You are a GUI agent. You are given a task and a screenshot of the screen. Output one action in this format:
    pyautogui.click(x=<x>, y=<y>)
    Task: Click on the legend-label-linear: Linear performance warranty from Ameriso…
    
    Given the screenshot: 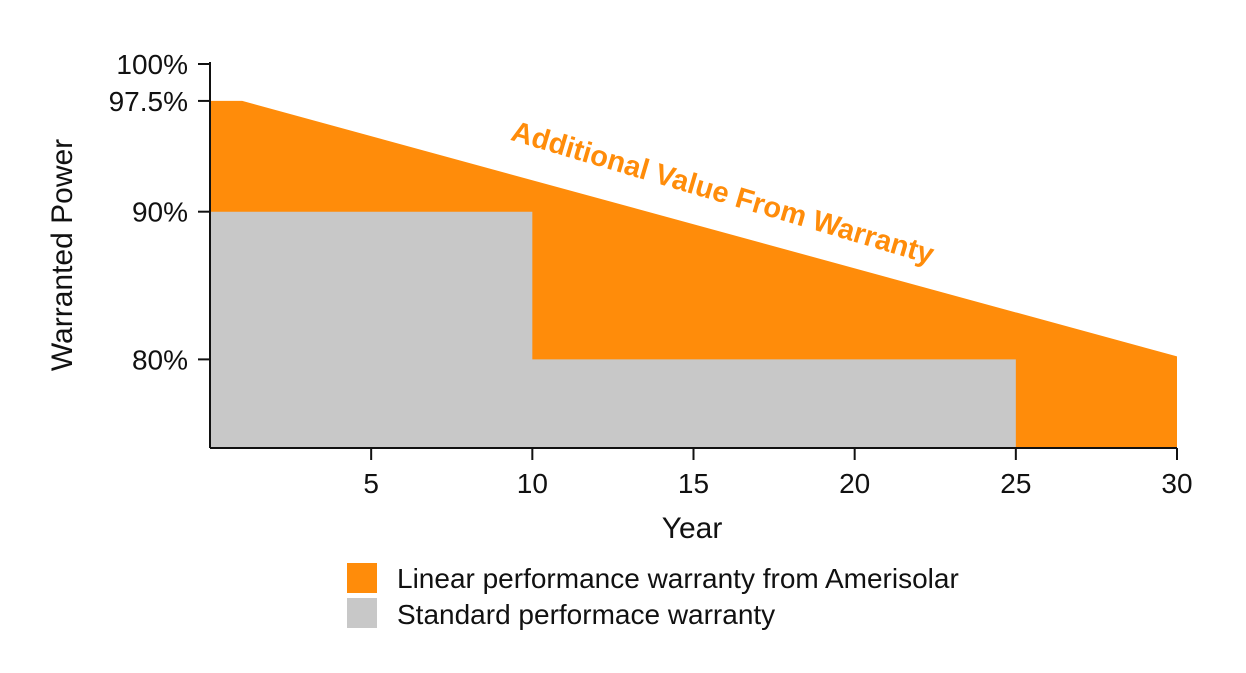 What is the action you would take?
    pyautogui.click(x=678, y=578)
    